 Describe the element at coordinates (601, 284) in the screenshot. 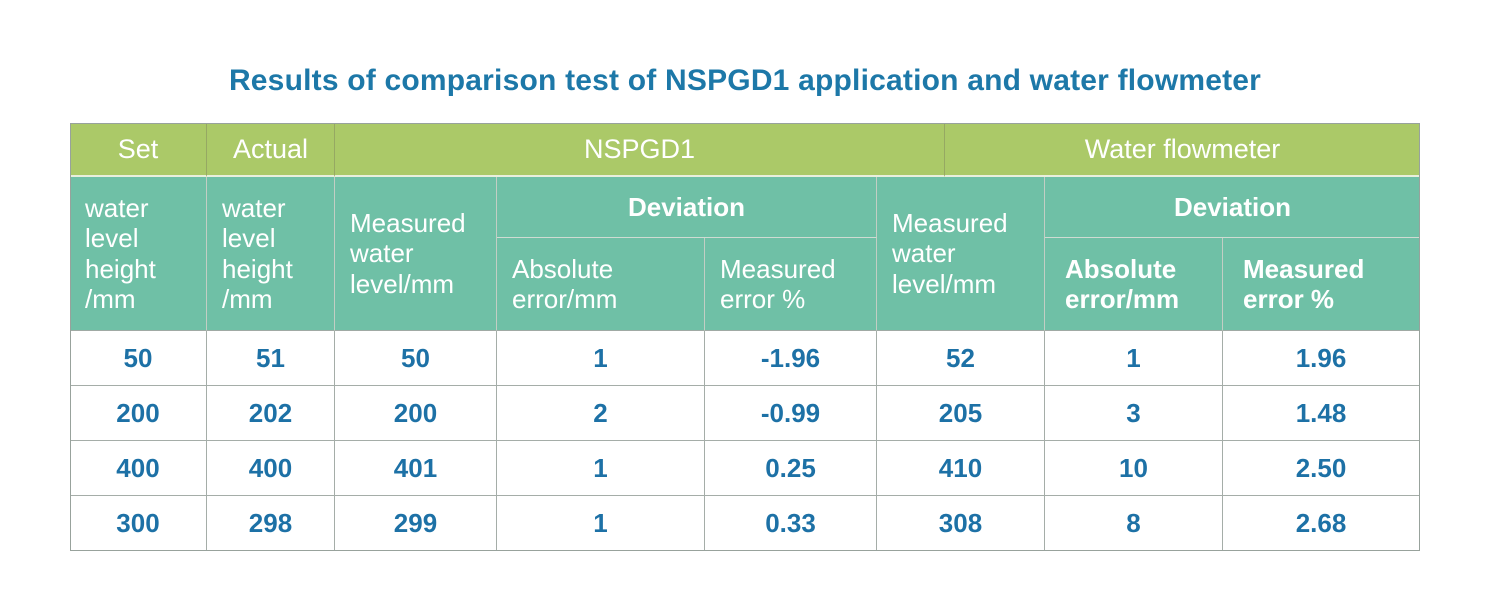

I see `subheader-nspgd1-absolute-error: Absolute error/mm` at that location.